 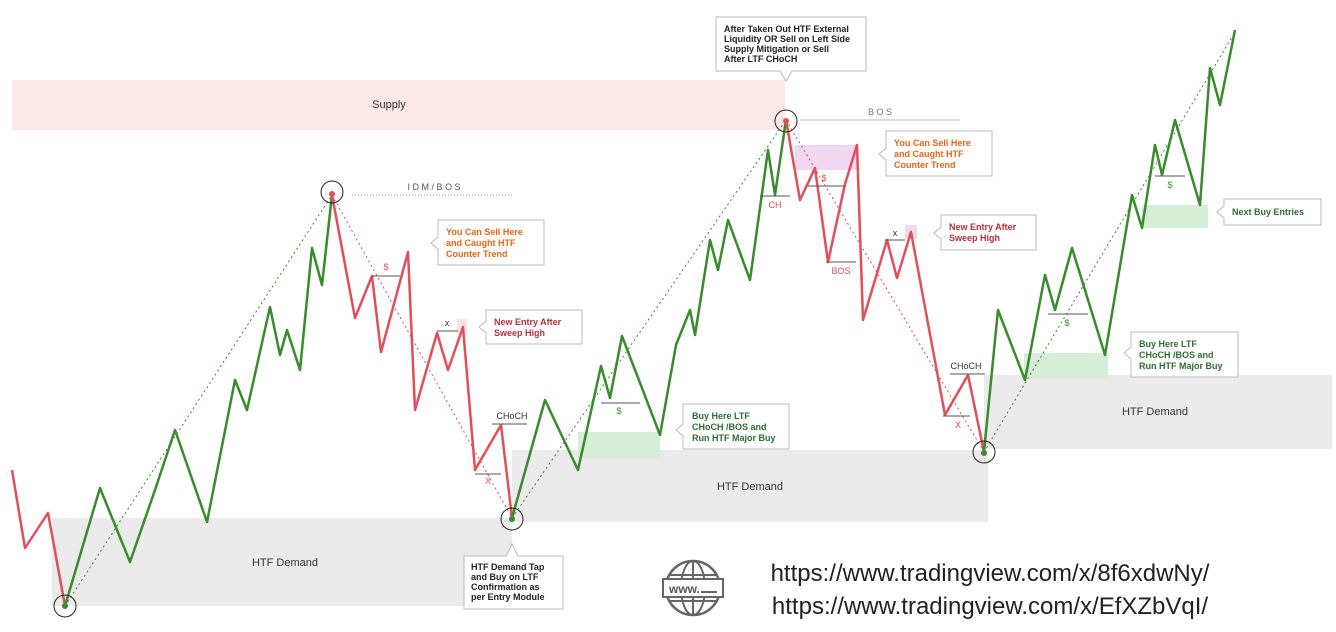 What do you see at coordinates (618, 411) in the screenshot?
I see `dollar-marker-2: $` at bounding box center [618, 411].